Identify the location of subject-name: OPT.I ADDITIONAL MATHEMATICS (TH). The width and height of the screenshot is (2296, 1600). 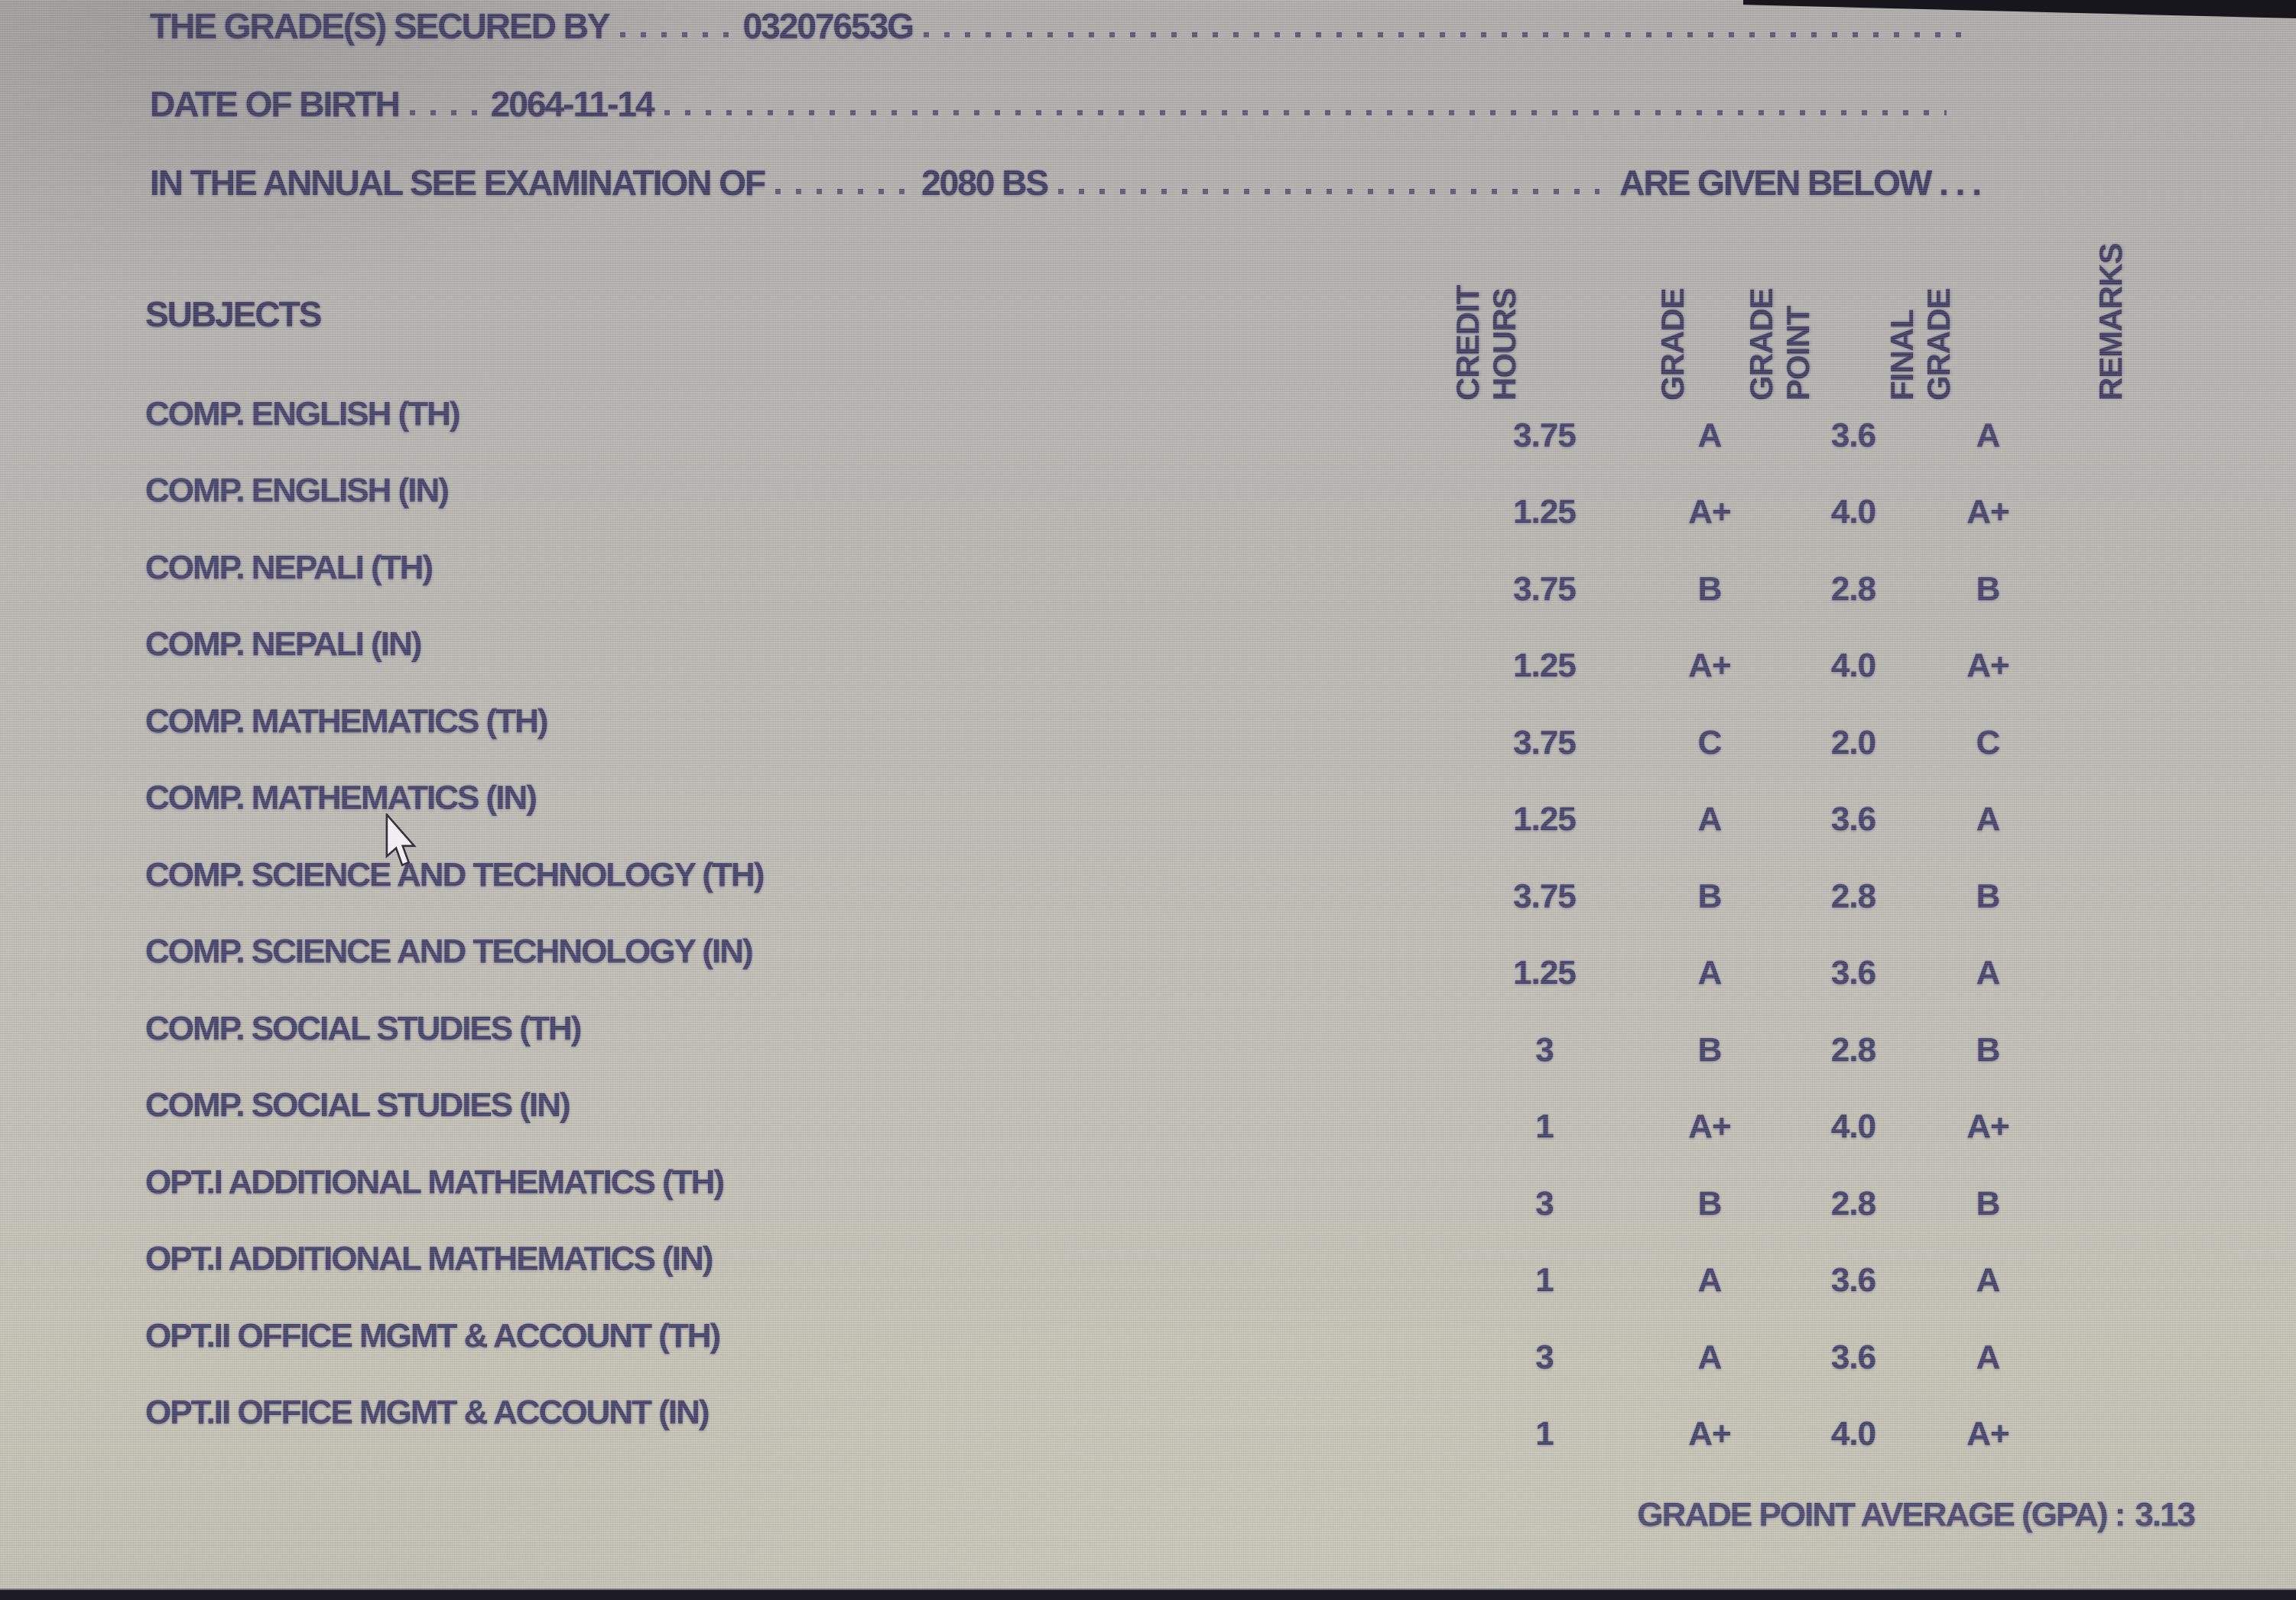
(435, 1182).